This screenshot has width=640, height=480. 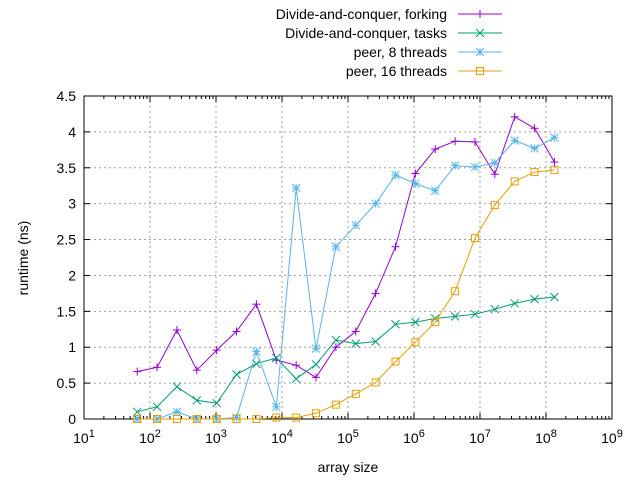 I want to click on legend-label: Divide-and-conquer, tasks, so click(x=366, y=33).